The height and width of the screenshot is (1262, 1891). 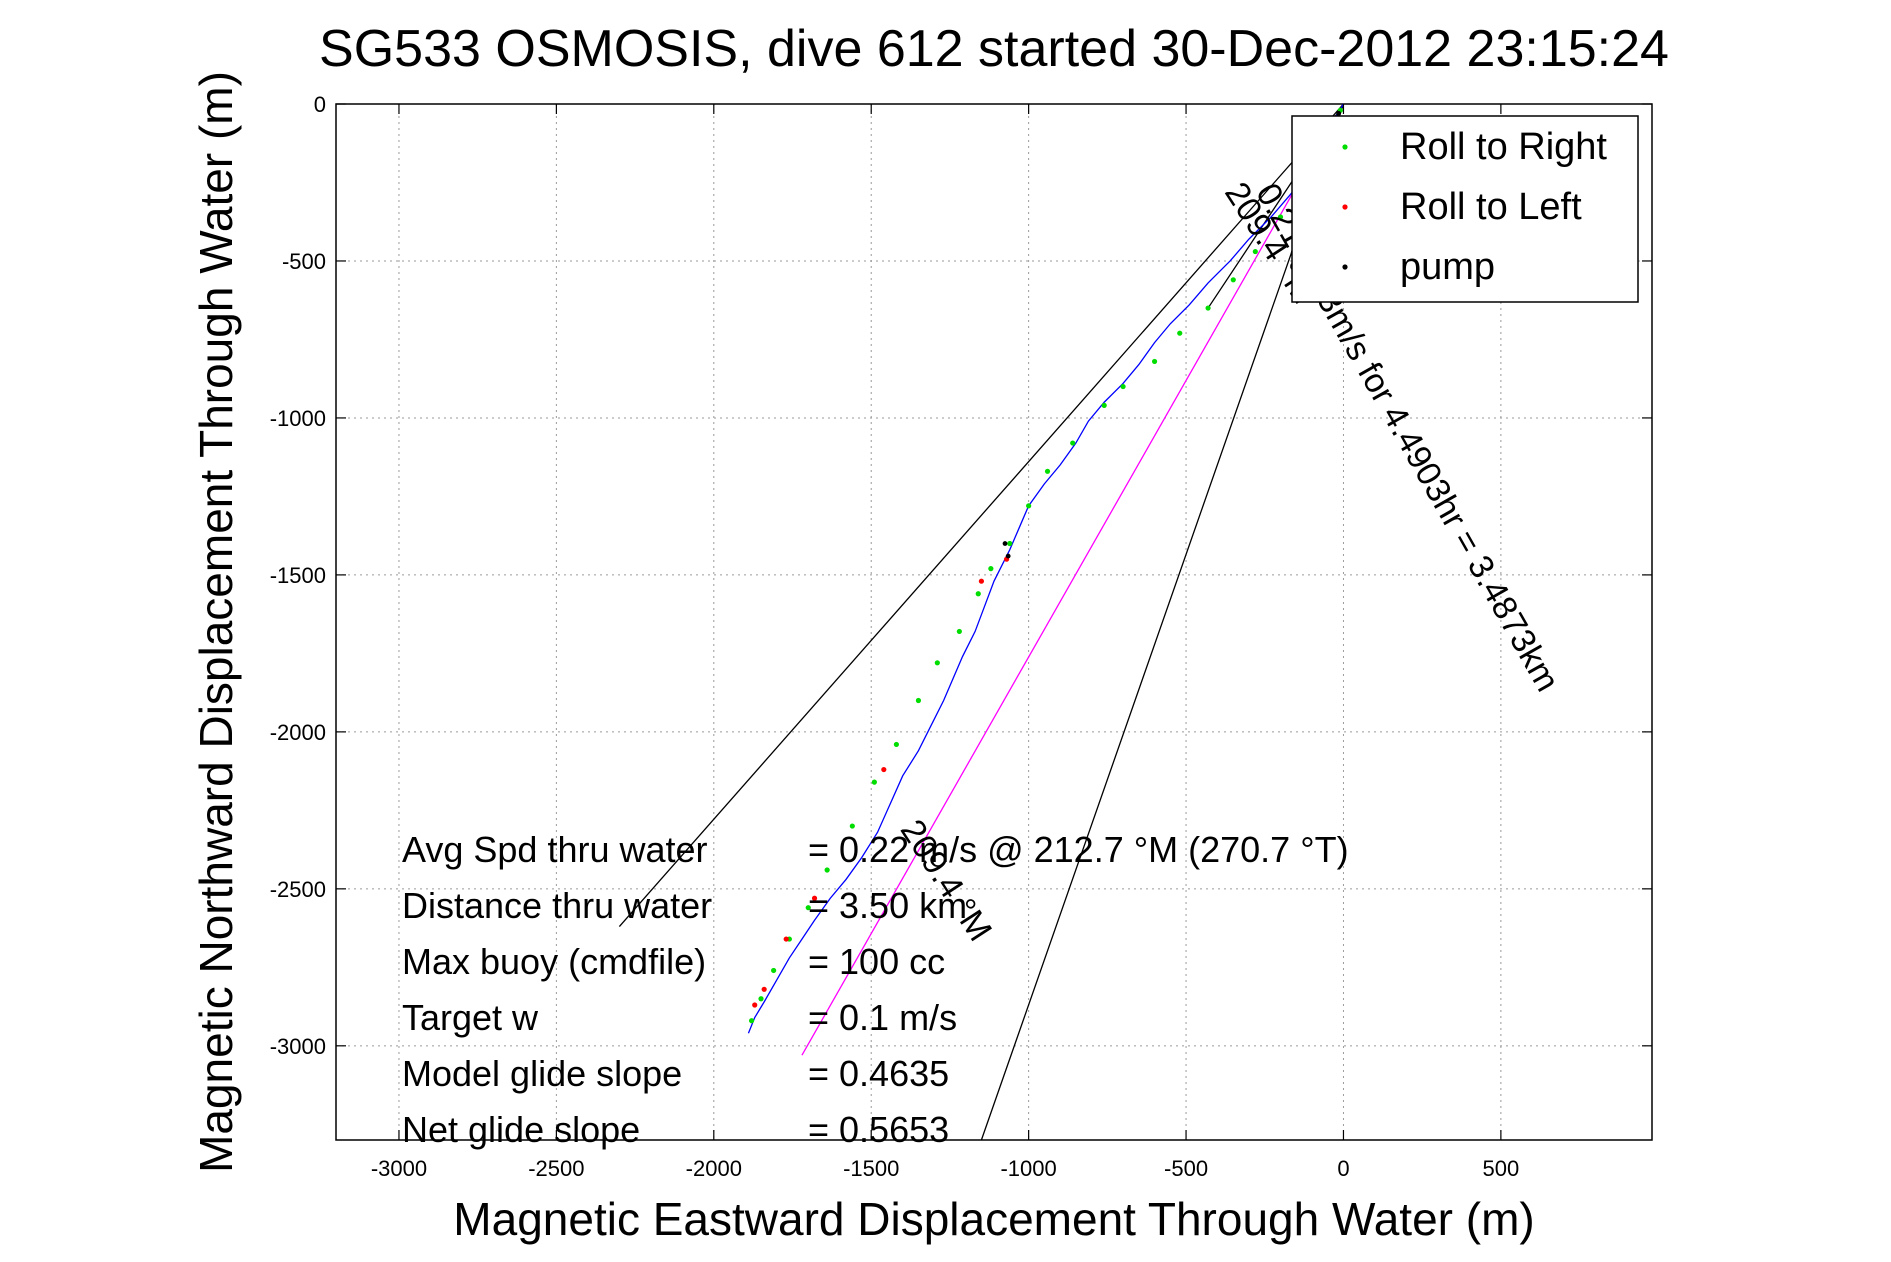 I want to click on stats-value: = 0.1 m/s, so click(x=882, y=1017).